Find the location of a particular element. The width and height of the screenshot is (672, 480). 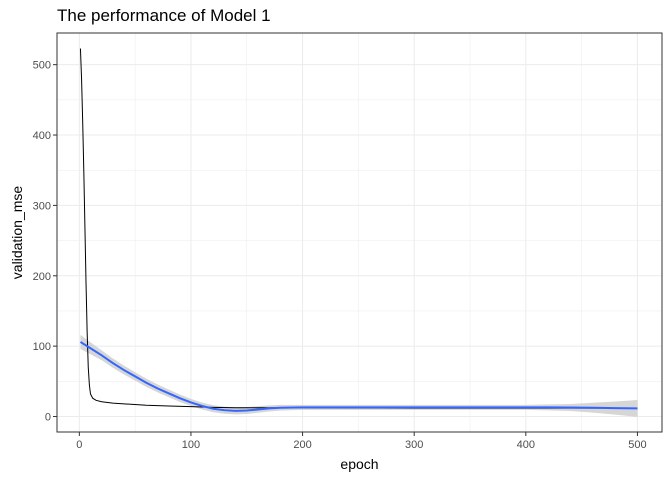

x-axis-ticks: 0 100 200 300 400 500 is located at coordinates (361, 441).